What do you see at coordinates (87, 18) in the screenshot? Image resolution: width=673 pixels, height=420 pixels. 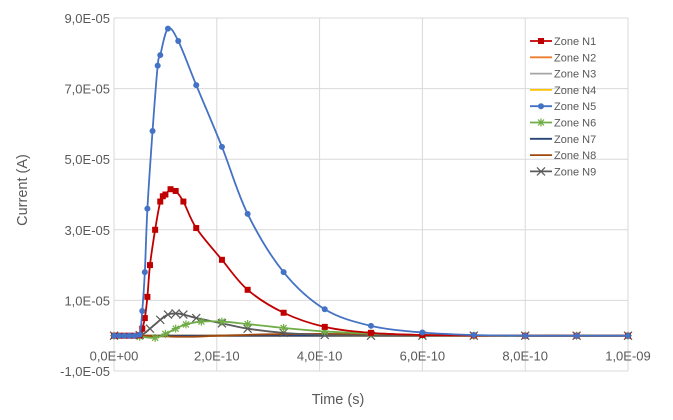 I see `y-tick-label: 9,0E-05` at bounding box center [87, 18].